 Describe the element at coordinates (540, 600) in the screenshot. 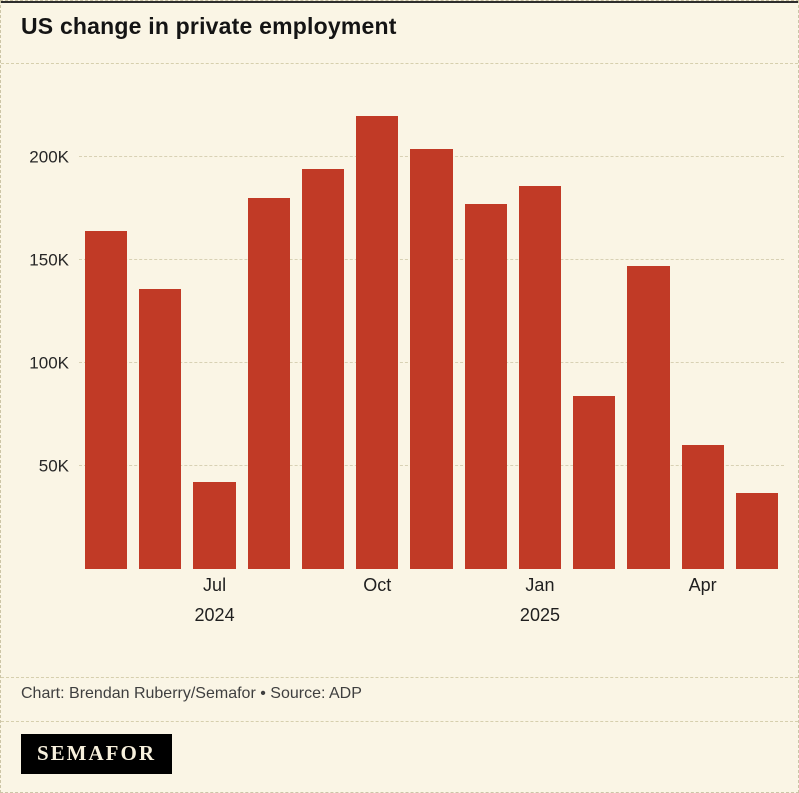

I see `x-tick-jan: Jan 2025` at that location.